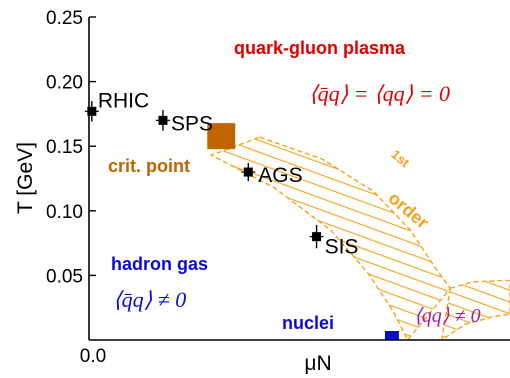  Describe the element at coordinates (320, 48) in the screenshot. I see `qgp-region-label: quark-gluon plasma` at that location.